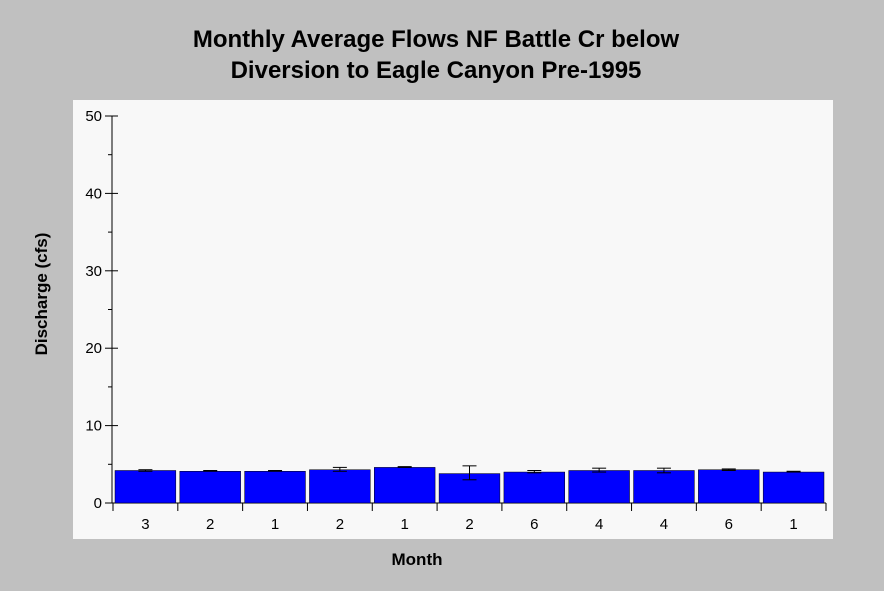 This screenshot has height=591, width=884. What do you see at coordinates (145, 524) in the screenshot?
I see `x-tick-label: 3` at bounding box center [145, 524].